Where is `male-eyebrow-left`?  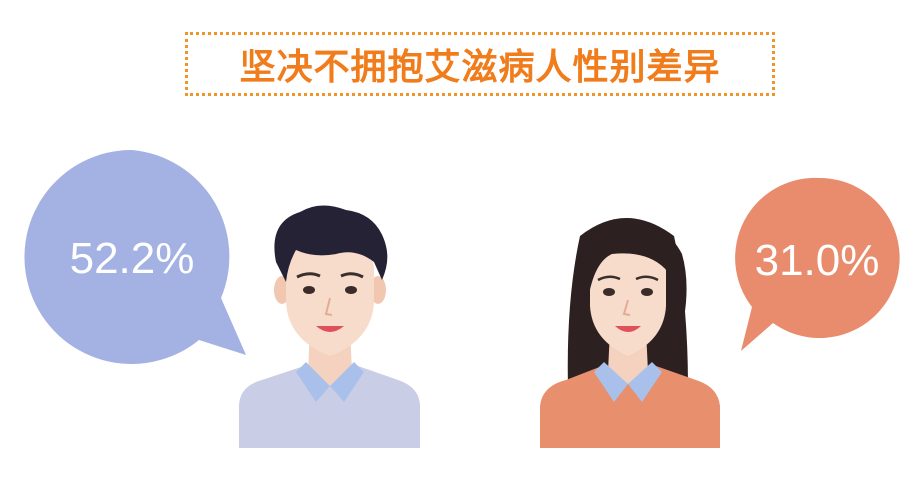 male-eyebrow-left is located at coordinates (308, 275).